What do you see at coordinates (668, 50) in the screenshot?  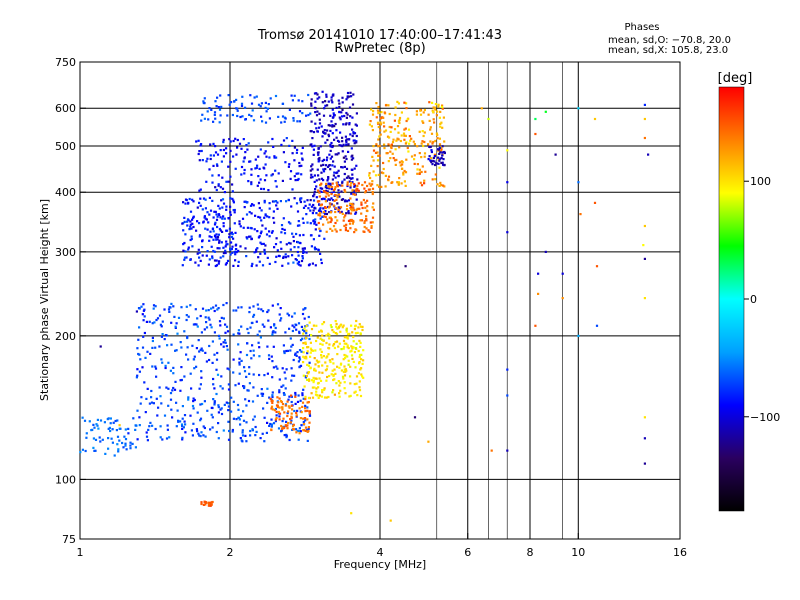 I see `phases-x-stats: mean, sd,X: 105.8, 23.0` at bounding box center [668, 50].